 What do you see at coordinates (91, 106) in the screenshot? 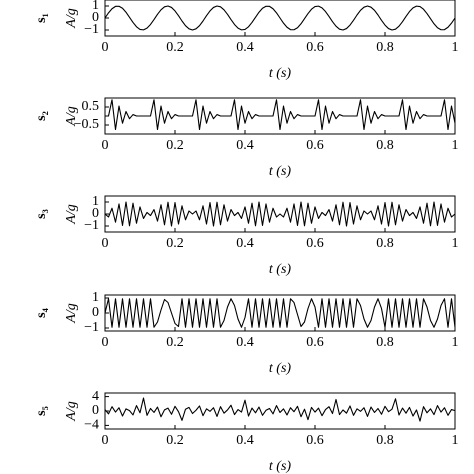
I see `y-tick-label: 0.5` at bounding box center [91, 106].